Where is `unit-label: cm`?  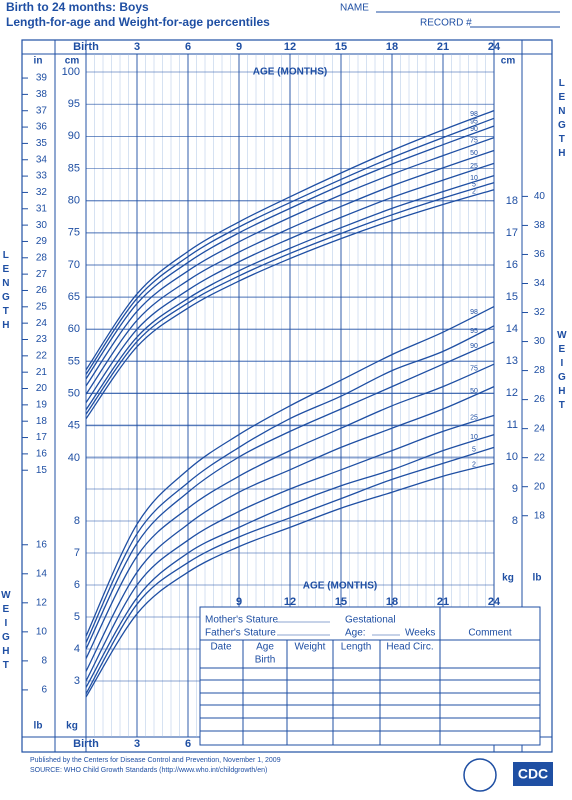
unit-label: cm is located at coordinates (508, 61).